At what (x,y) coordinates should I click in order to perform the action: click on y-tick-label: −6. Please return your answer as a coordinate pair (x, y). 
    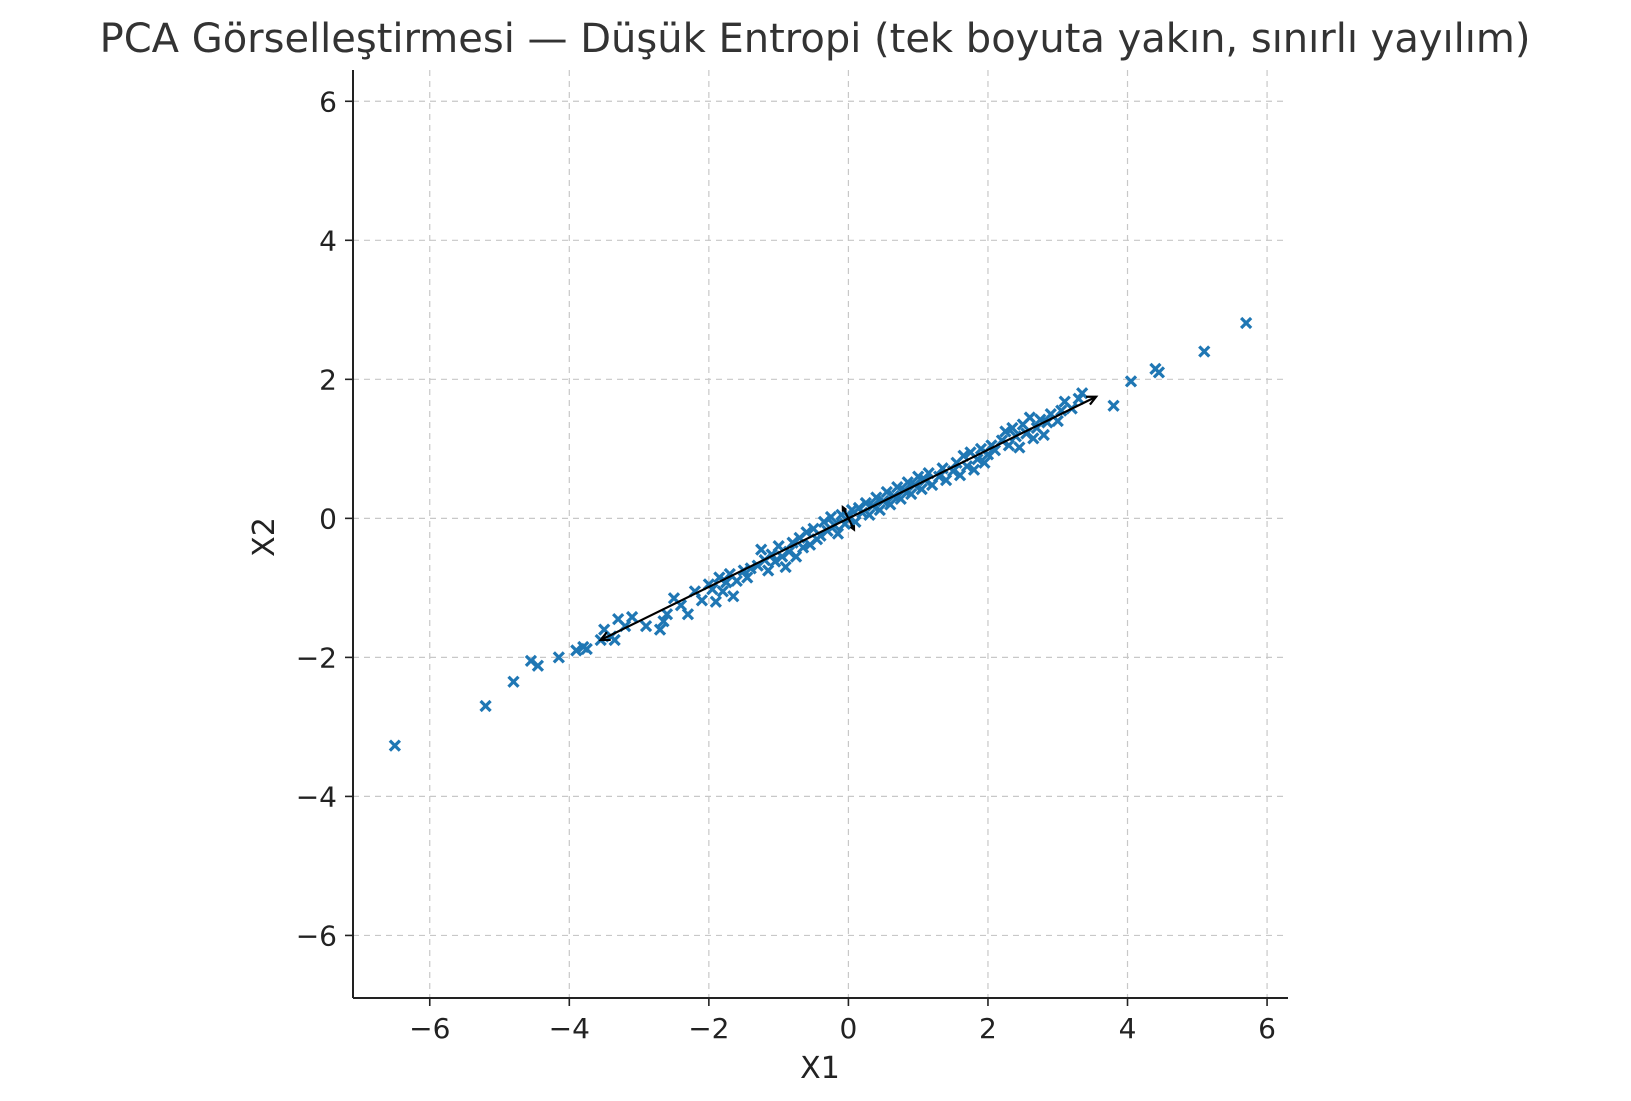
    Looking at the image, I should click on (316, 935).